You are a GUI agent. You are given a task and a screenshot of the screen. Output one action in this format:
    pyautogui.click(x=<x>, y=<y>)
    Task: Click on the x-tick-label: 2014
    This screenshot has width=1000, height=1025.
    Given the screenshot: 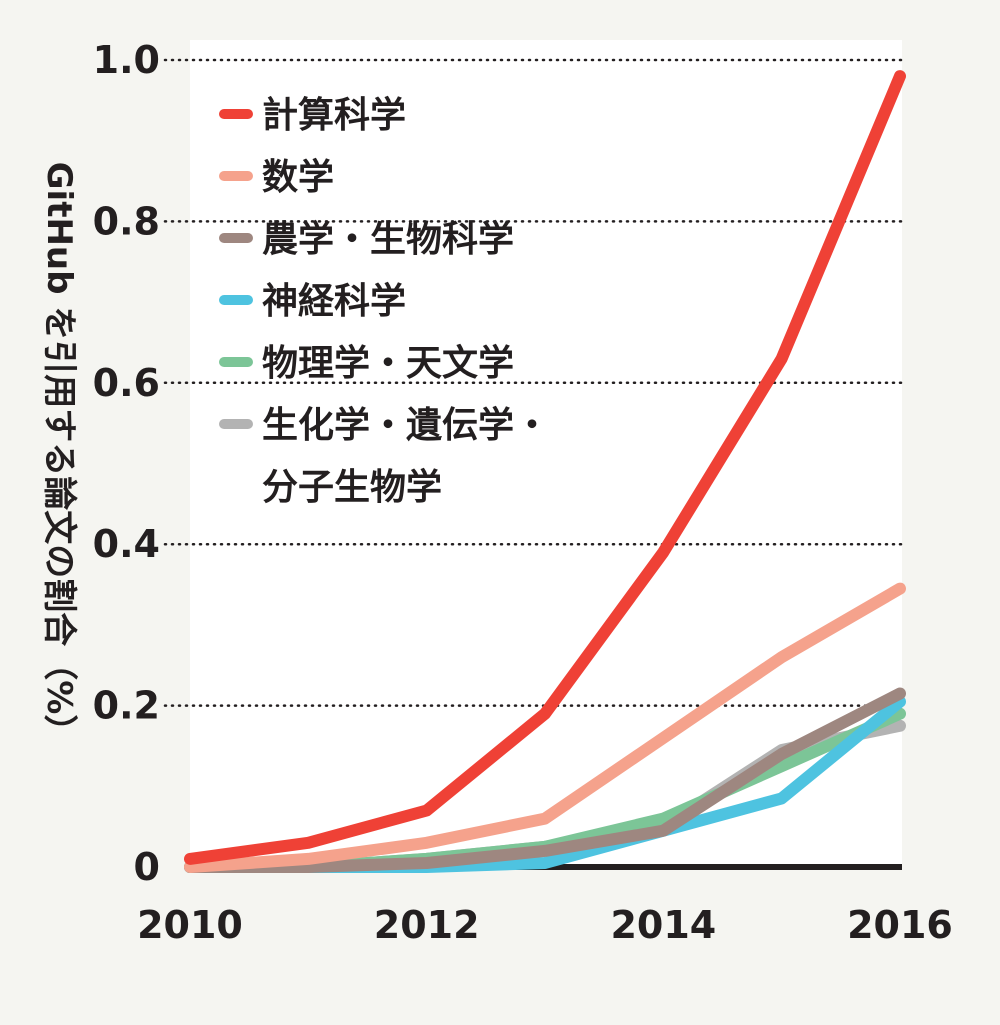 What is the action you would take?
    pyautogui.click(x=663, y=925)
    